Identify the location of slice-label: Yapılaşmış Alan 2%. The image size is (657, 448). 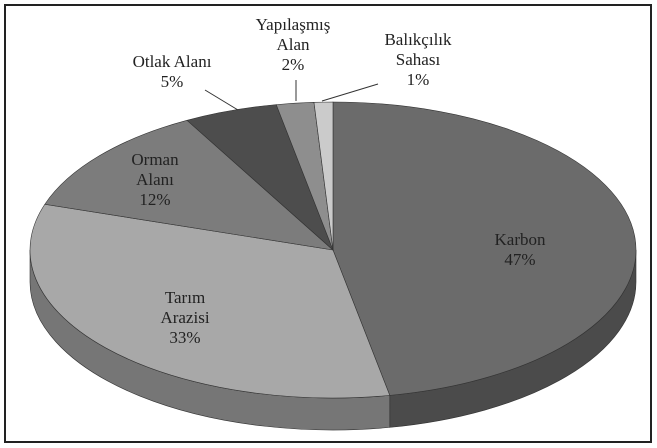
(293, 45).